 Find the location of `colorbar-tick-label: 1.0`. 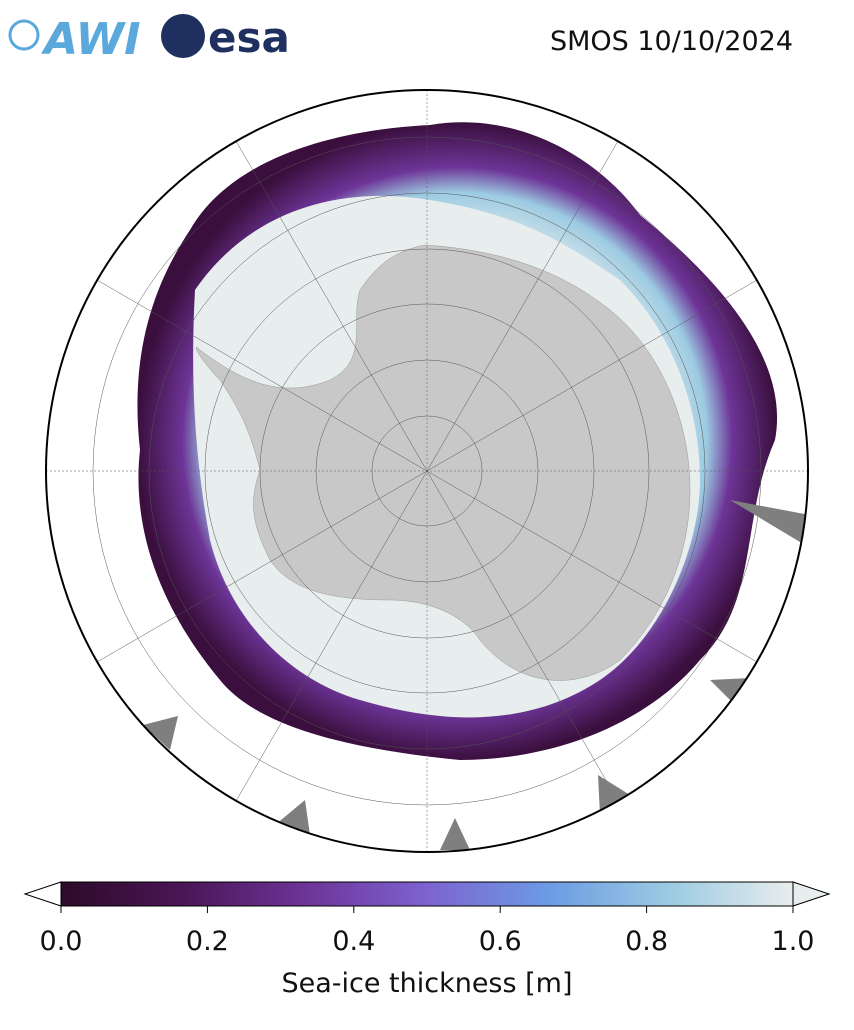

colorbar-tick-label: 1.0 is located at coordinates (793, 941).